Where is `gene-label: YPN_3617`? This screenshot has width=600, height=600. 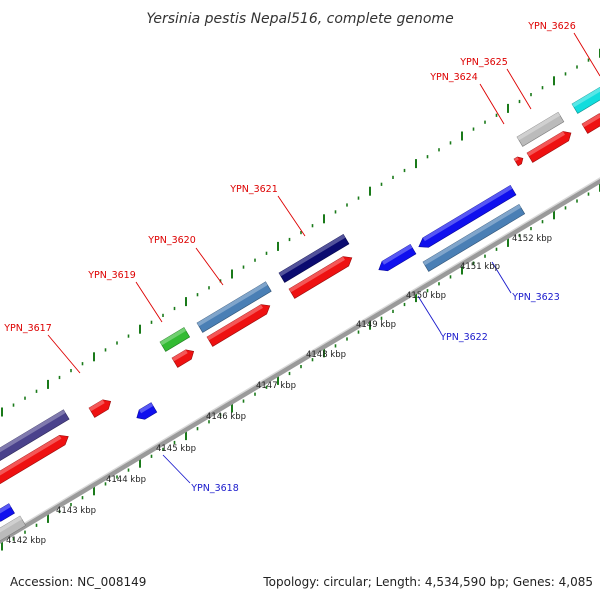
gene-label: YPN_3617 is located at coordinates (27, 328).